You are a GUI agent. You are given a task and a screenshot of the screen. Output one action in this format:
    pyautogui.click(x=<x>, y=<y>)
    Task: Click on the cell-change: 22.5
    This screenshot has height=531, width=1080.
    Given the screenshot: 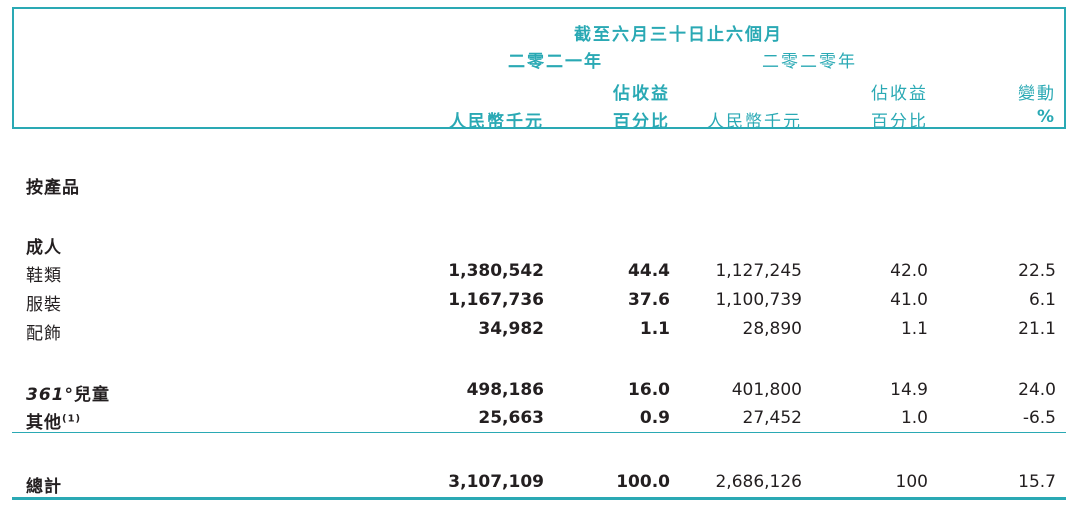 What is the action you would take?
    pyautogui.click(x=1037, y=271)
    